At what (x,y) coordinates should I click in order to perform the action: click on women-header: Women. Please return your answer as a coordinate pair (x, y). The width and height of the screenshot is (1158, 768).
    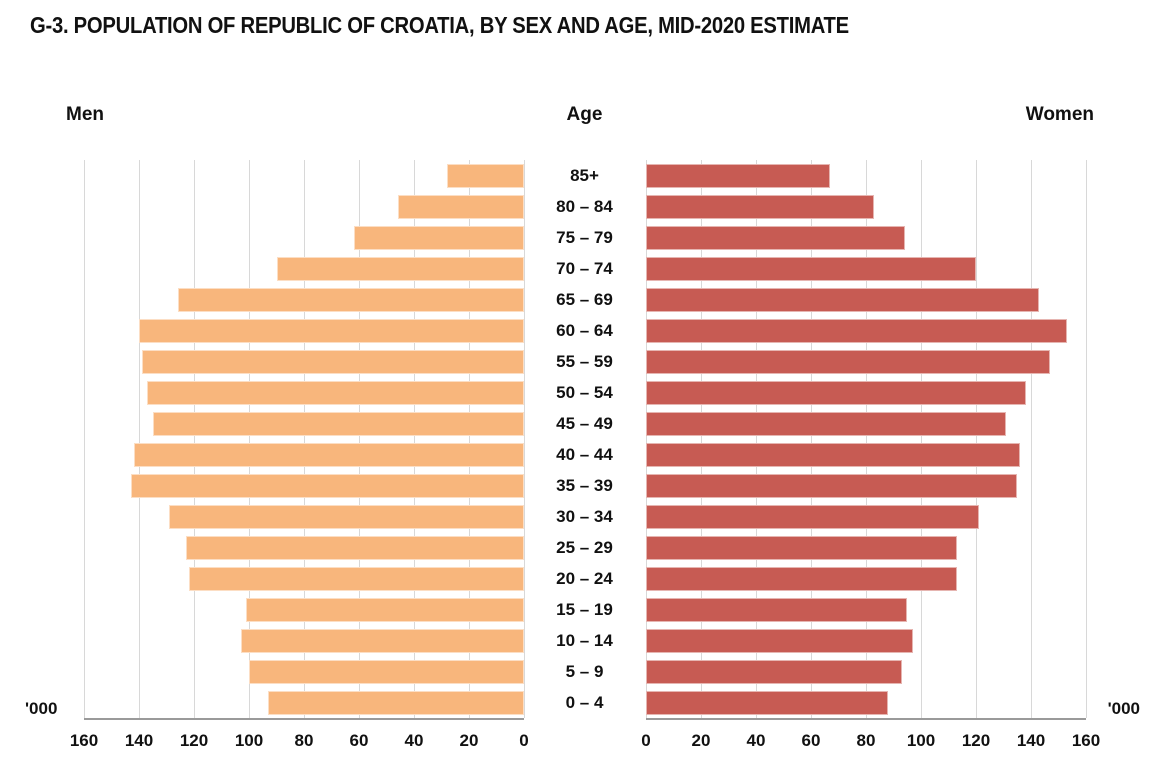
    Looking at the image, I should click on (1059, 114).